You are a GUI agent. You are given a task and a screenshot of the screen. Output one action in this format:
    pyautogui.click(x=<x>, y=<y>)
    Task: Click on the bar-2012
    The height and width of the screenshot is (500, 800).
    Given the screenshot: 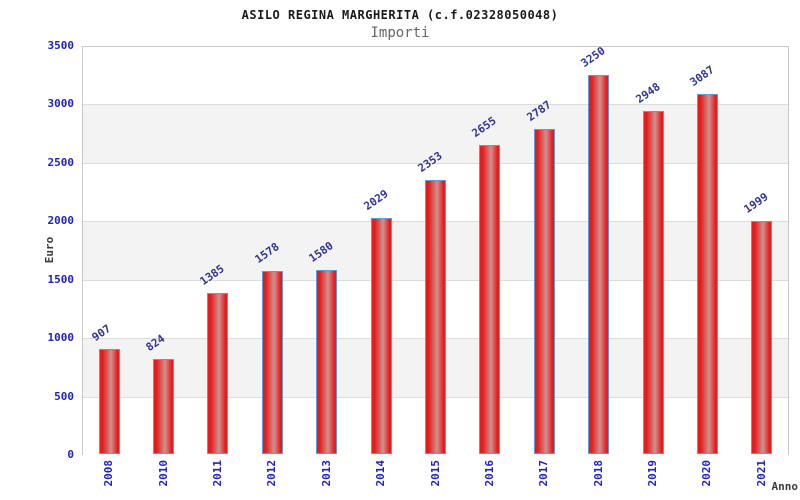 What is the action you would take?
    pyautogui.click(x=272, y=362)
    